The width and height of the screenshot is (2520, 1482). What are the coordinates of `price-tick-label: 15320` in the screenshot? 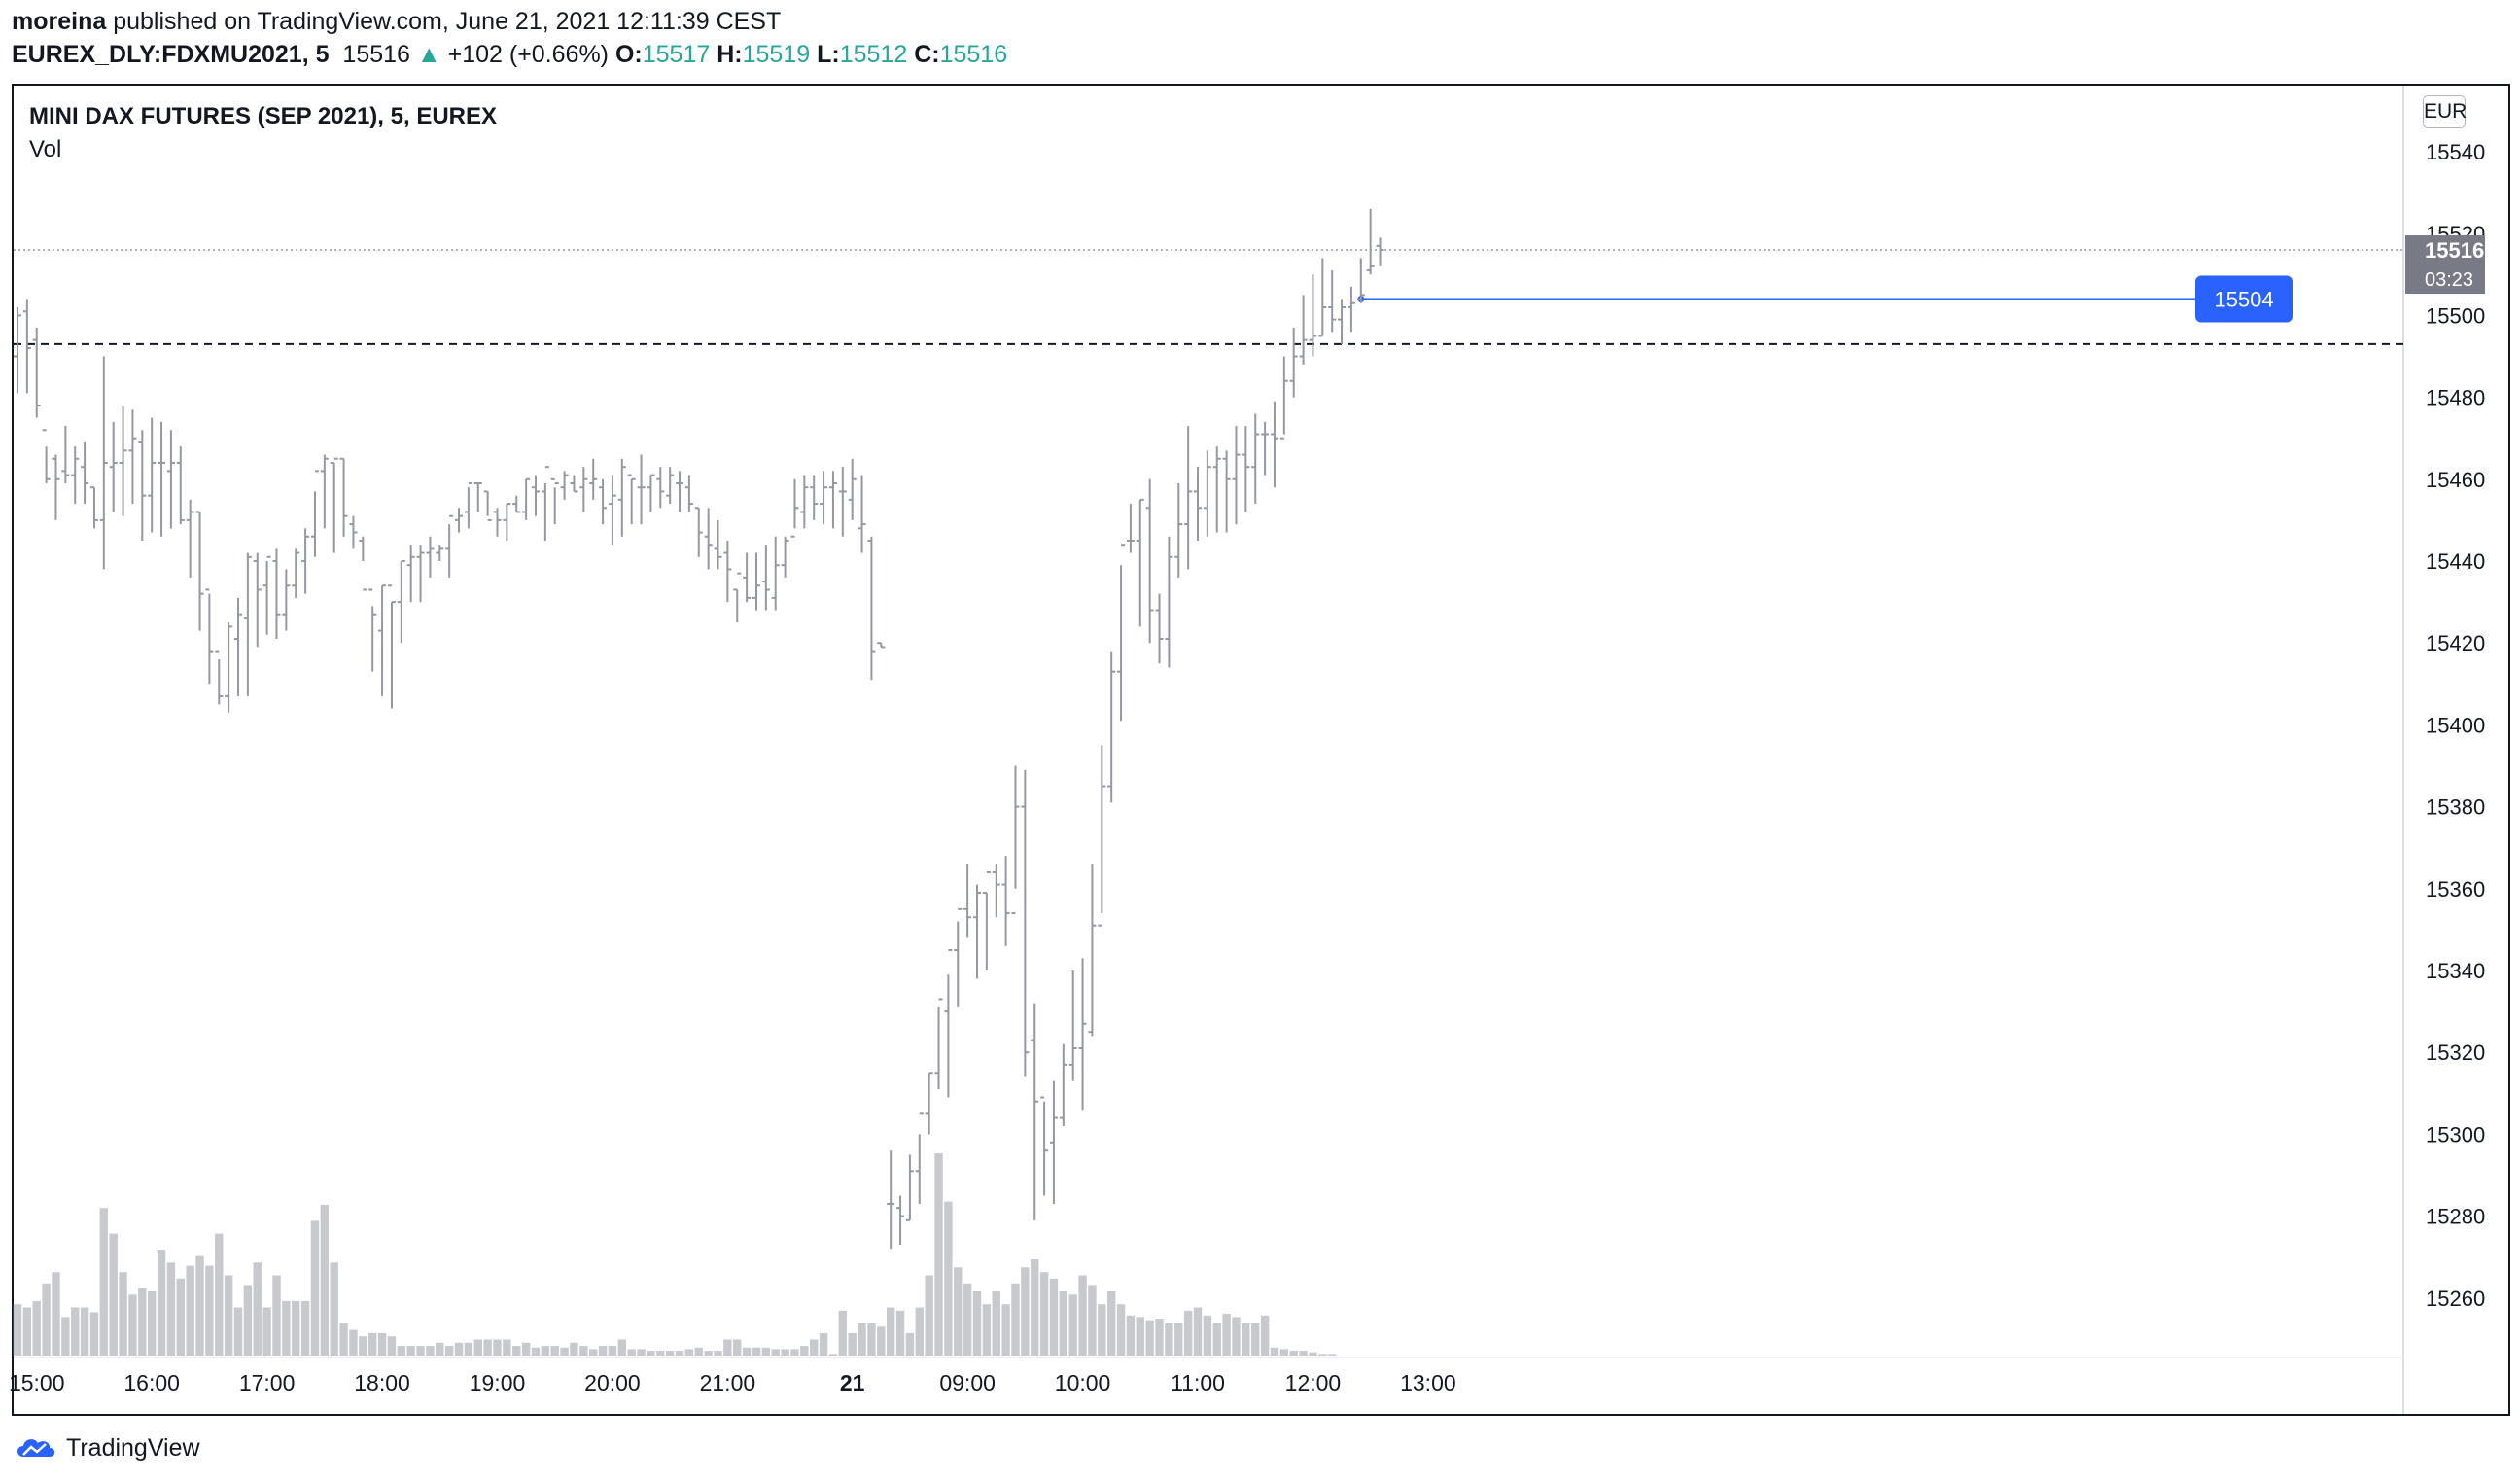 It's located at (2455, 1053).